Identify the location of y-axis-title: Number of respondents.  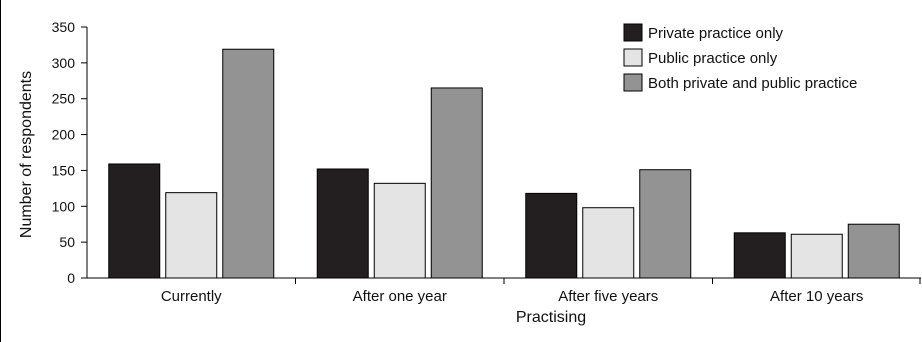
(26, 154).